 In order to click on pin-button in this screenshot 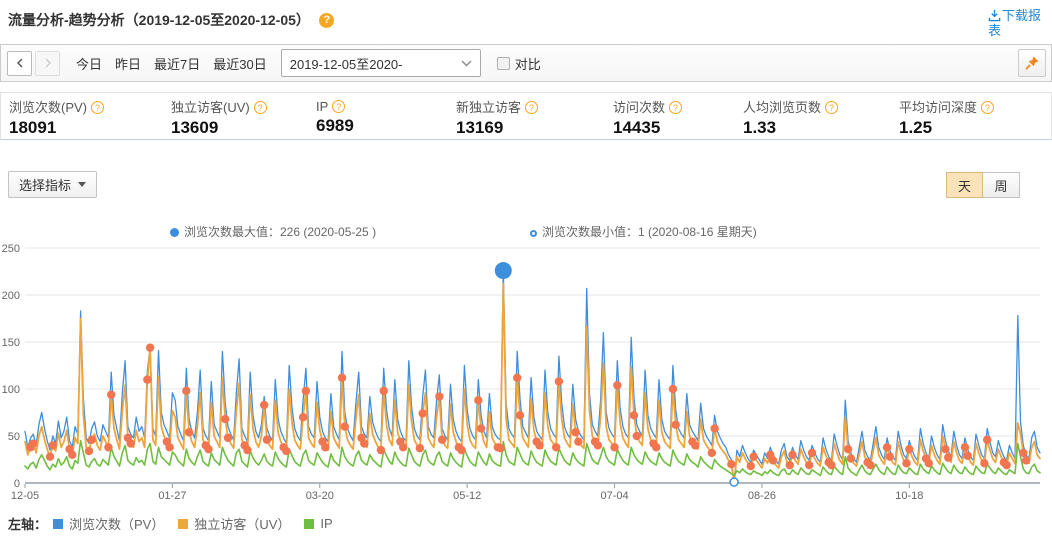, I will do `click(1032, 63)`.